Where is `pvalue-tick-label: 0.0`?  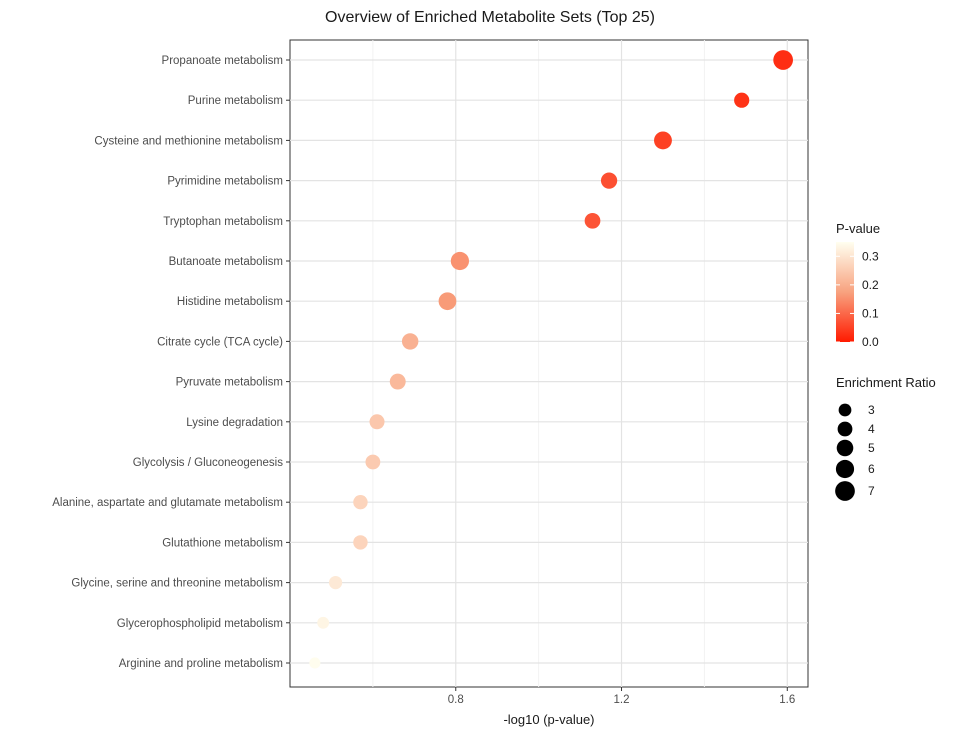
pvalue-tick-label: 0.0 is located at coordinates (870, 342).